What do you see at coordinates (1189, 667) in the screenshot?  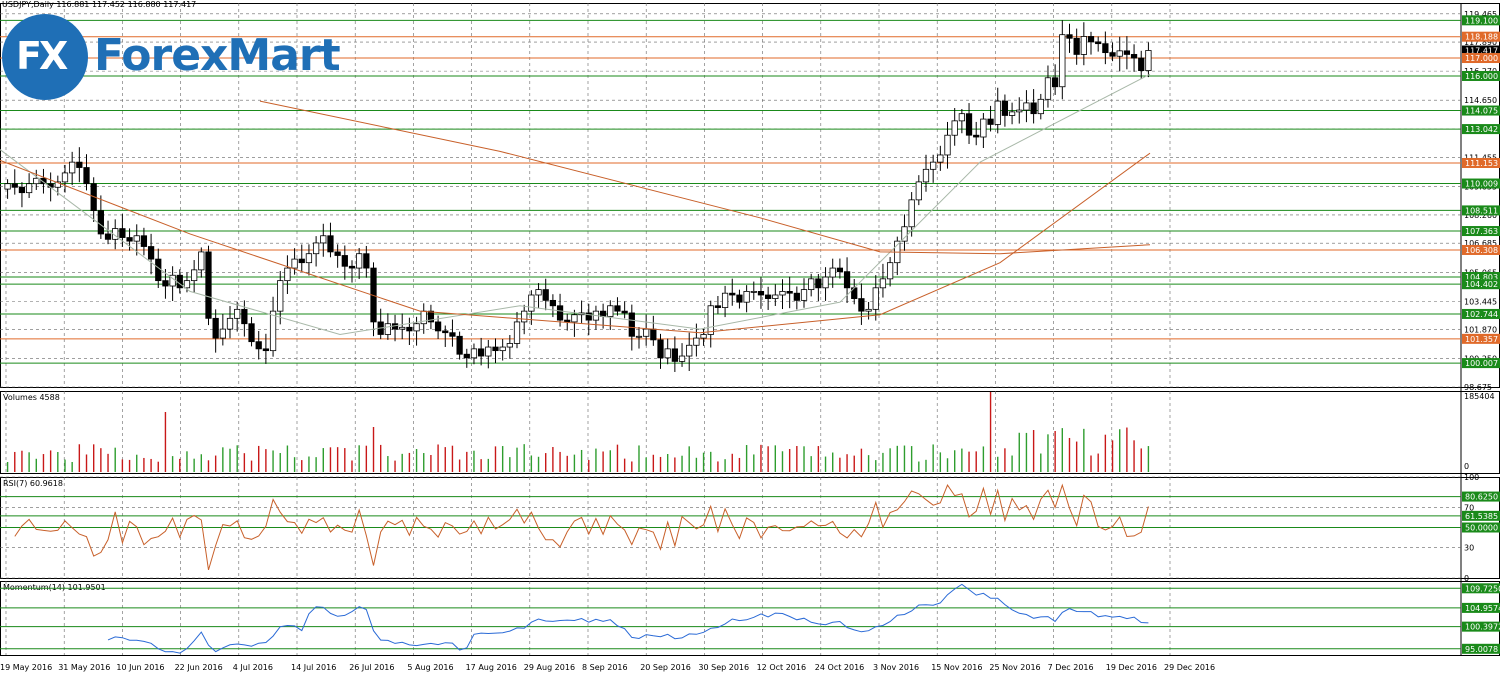 I see `x-tick-label: 29 Dec 2016` at bounding box center [1189, 667].